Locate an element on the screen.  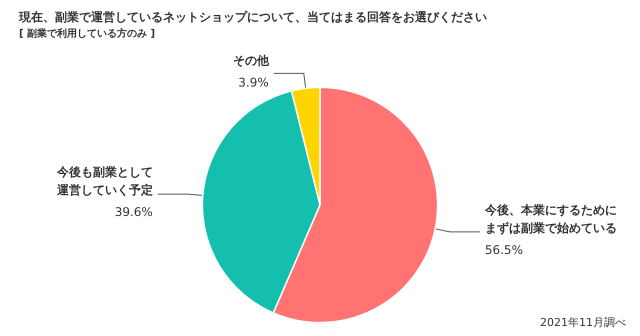
data-label: 56.5% is located at coordinates (503, 249).